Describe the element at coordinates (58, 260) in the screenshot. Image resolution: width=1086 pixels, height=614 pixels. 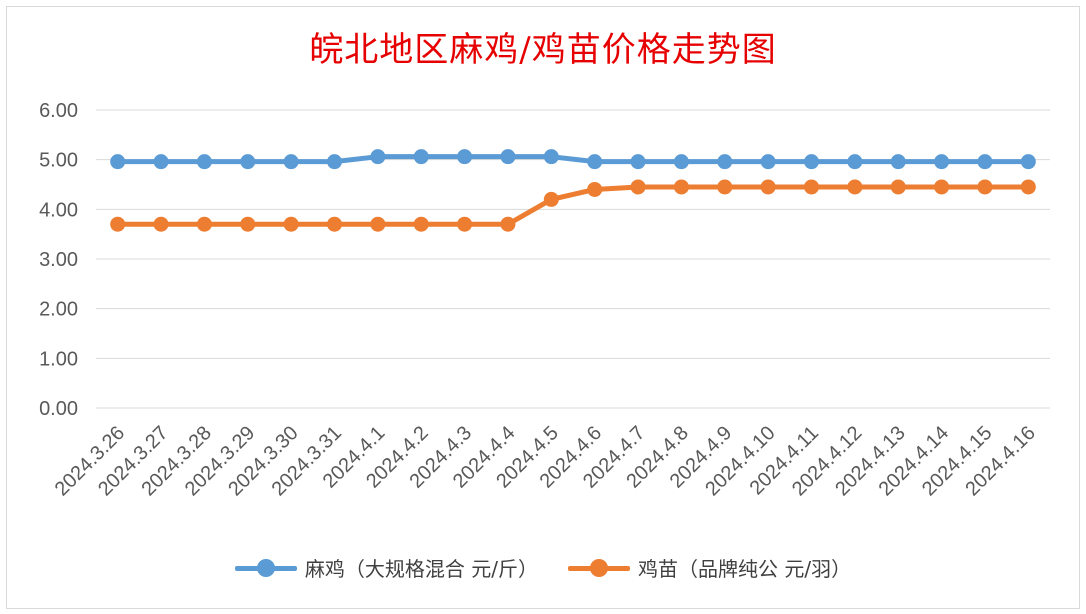
I see `y-tick-label: 3.00` at that location.